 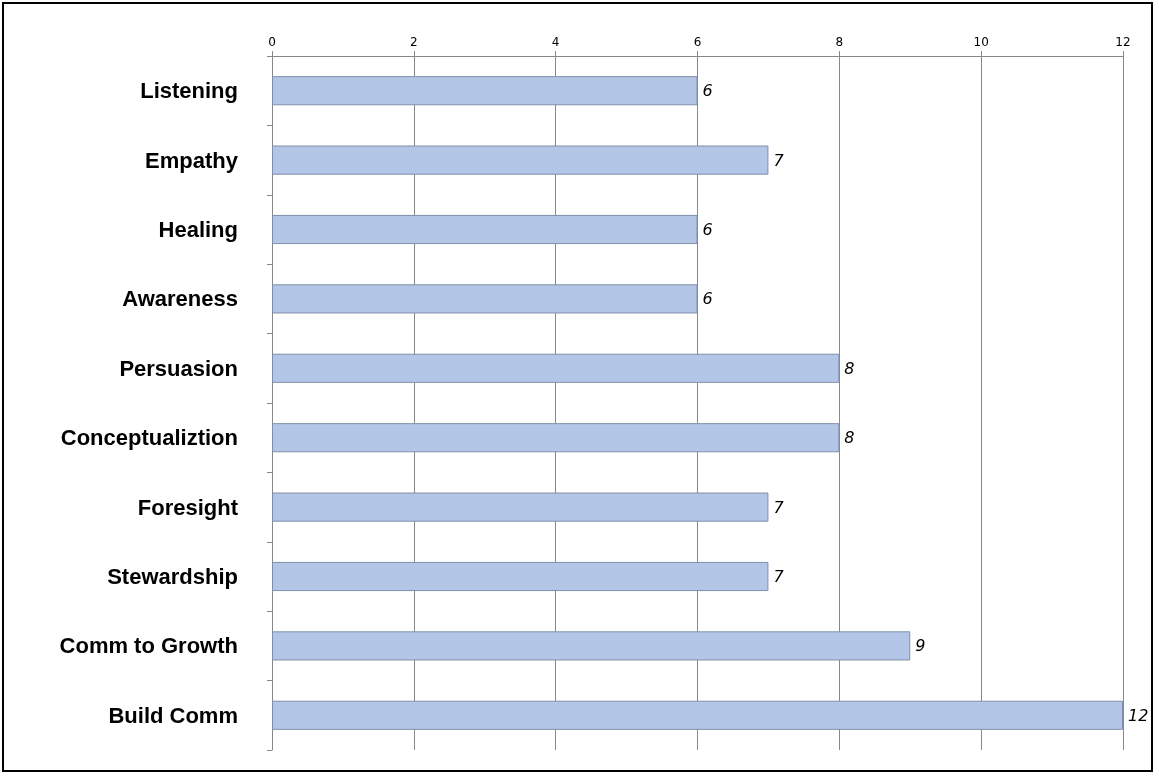 I want to click on y-tick-label: Persuasion, so click(x=178, y=368).